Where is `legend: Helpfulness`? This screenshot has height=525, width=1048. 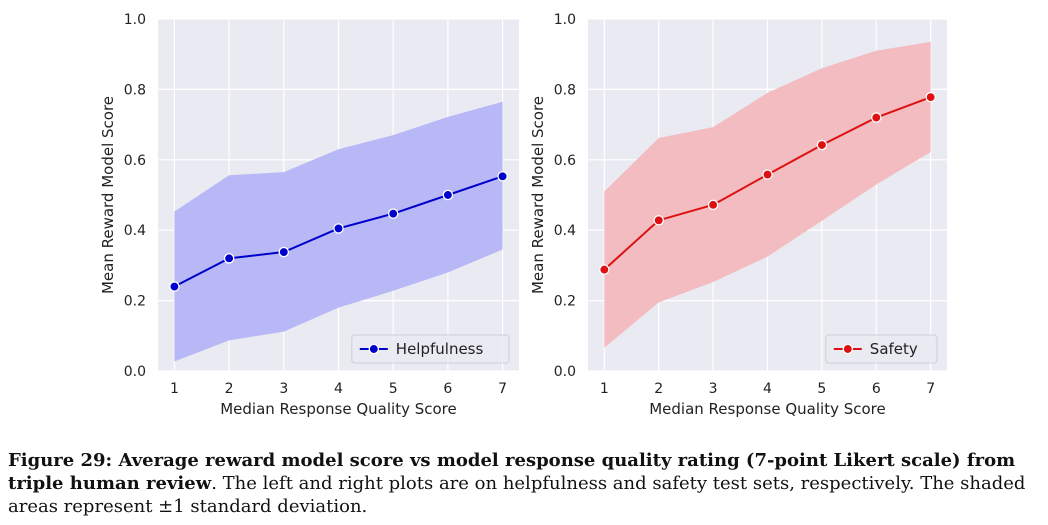
legend: Helpfulness is located at coordinates (430, 349).